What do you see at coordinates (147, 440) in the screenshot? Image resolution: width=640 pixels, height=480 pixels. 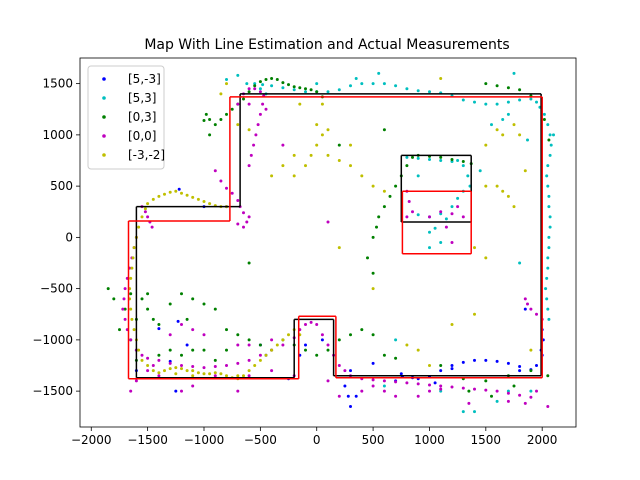 I see `x-tick-label: −1500` at bounding box center [147, 440].